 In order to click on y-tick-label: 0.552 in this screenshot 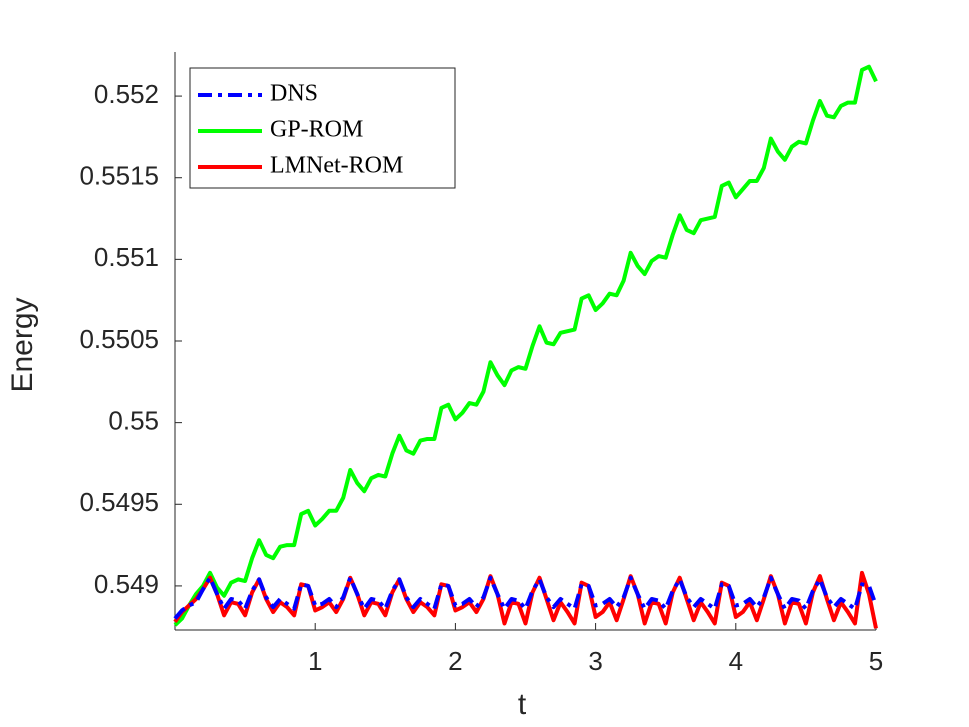, I will do `click(126, 94)`.